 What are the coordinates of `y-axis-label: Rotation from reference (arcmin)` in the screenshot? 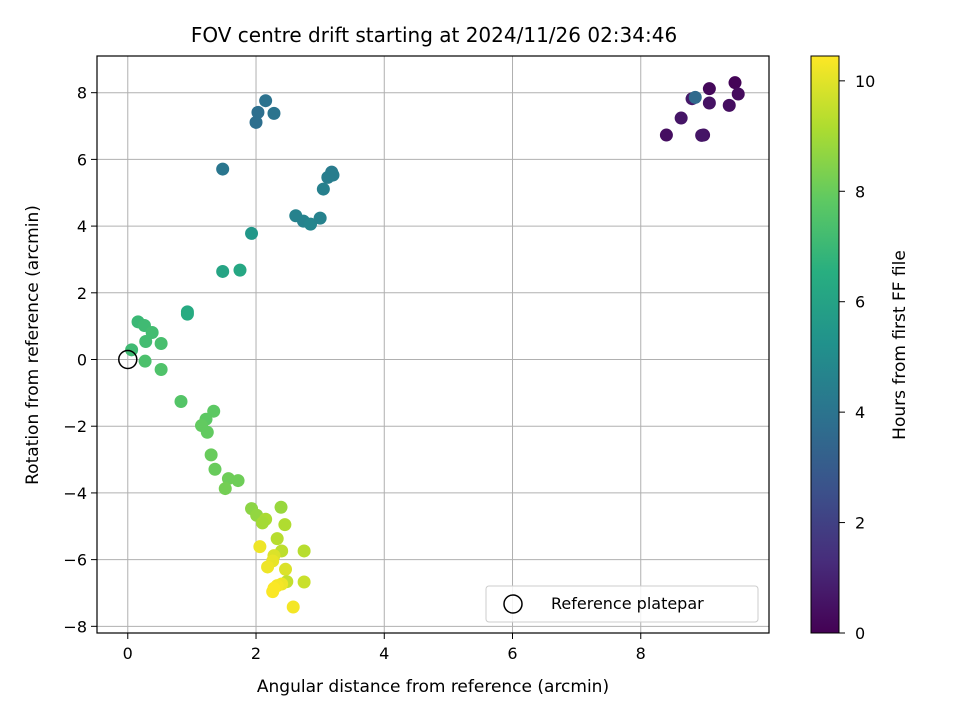 It's located at (33, 345).